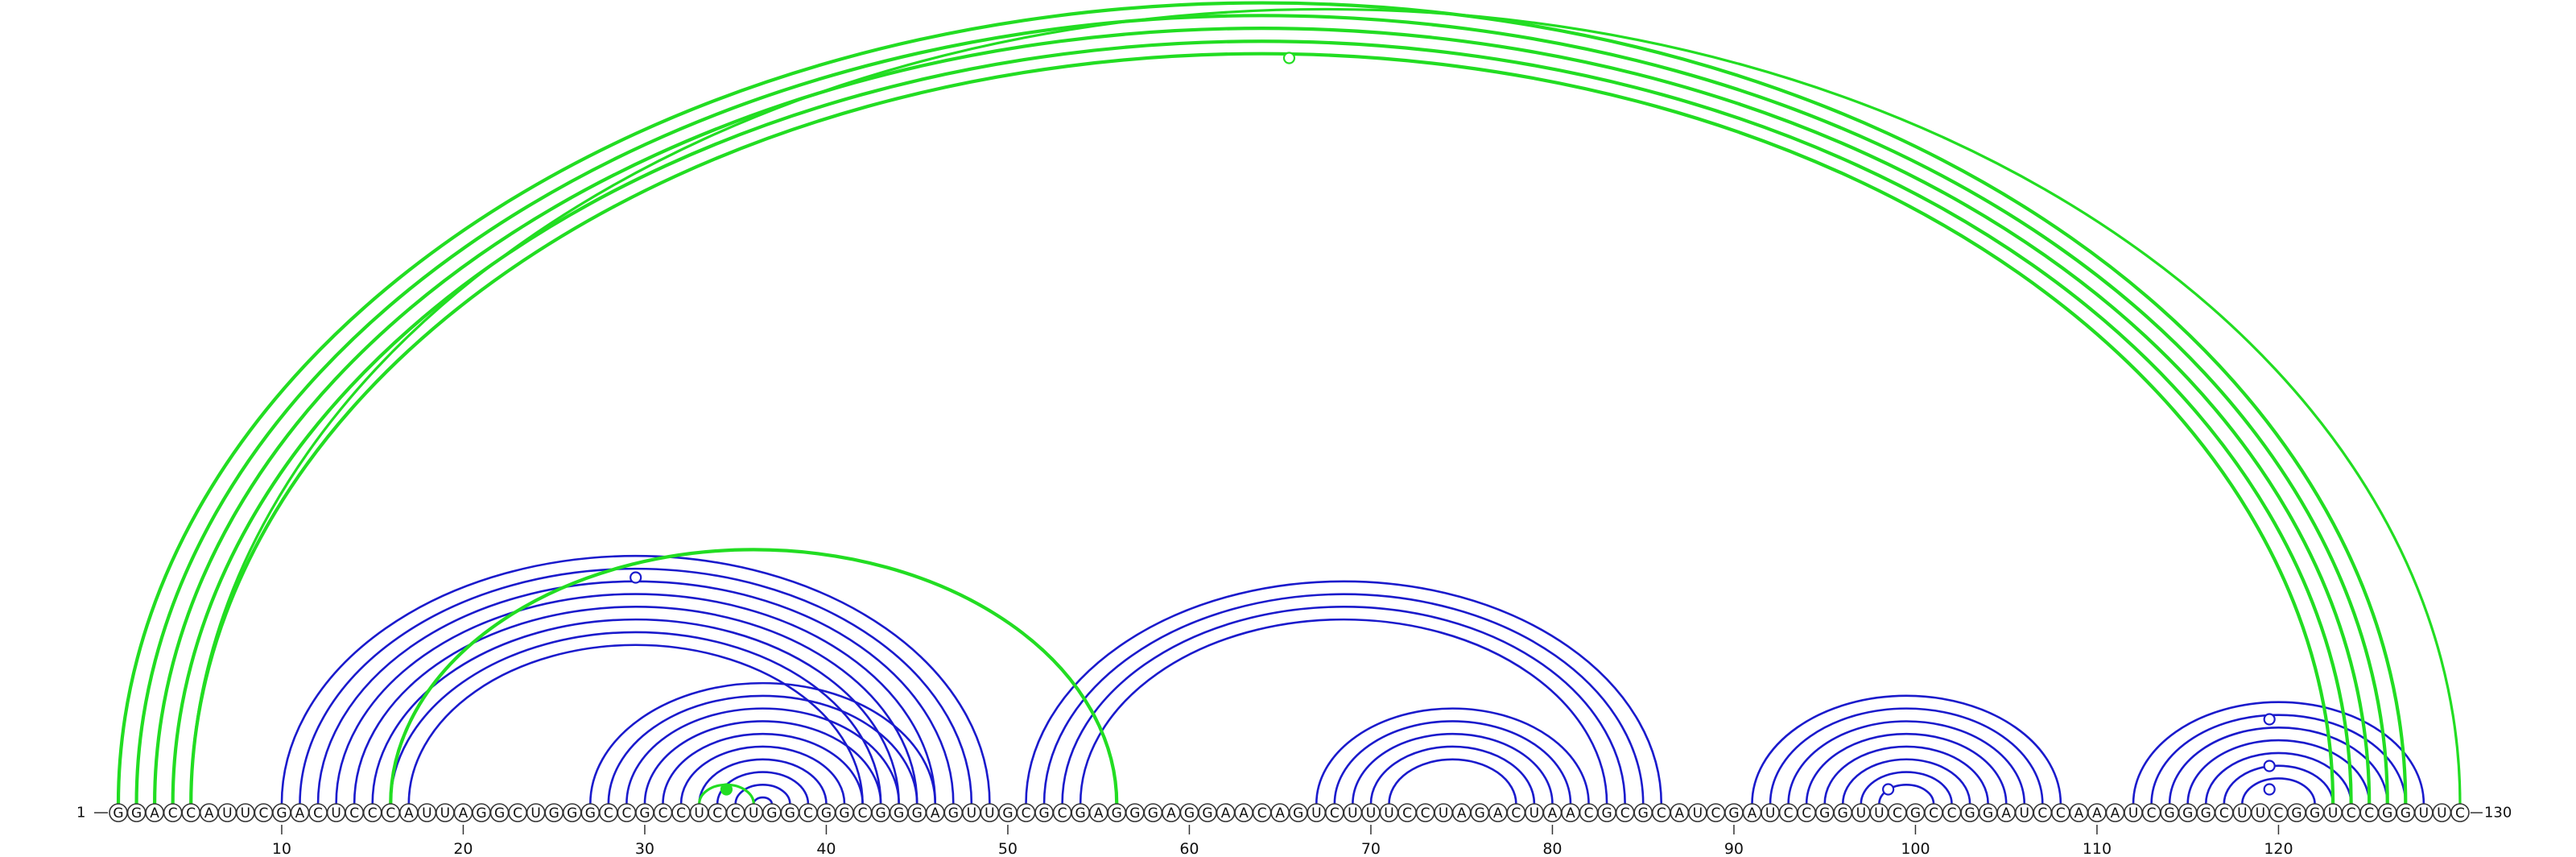 Image resolution: width=2576 pixels, height=857 pixels. What do you see at coordinates (1915, 849) in the screenshot?
I see `tick-label: 100` at bounding box center [1915, 849].